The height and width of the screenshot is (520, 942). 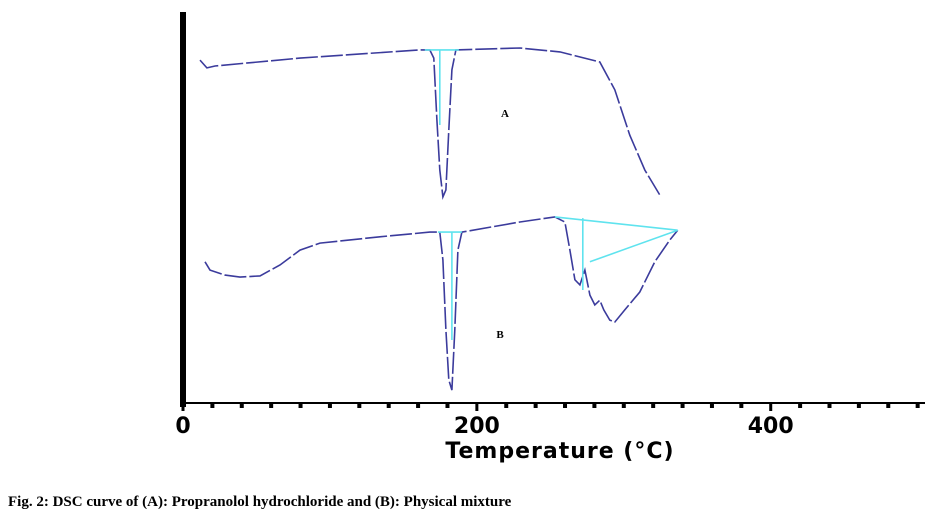 What do you see at coordinates (477, 426) in the screenshot?
I see `x-tick-label: 200` at bounding box center [477, 426].